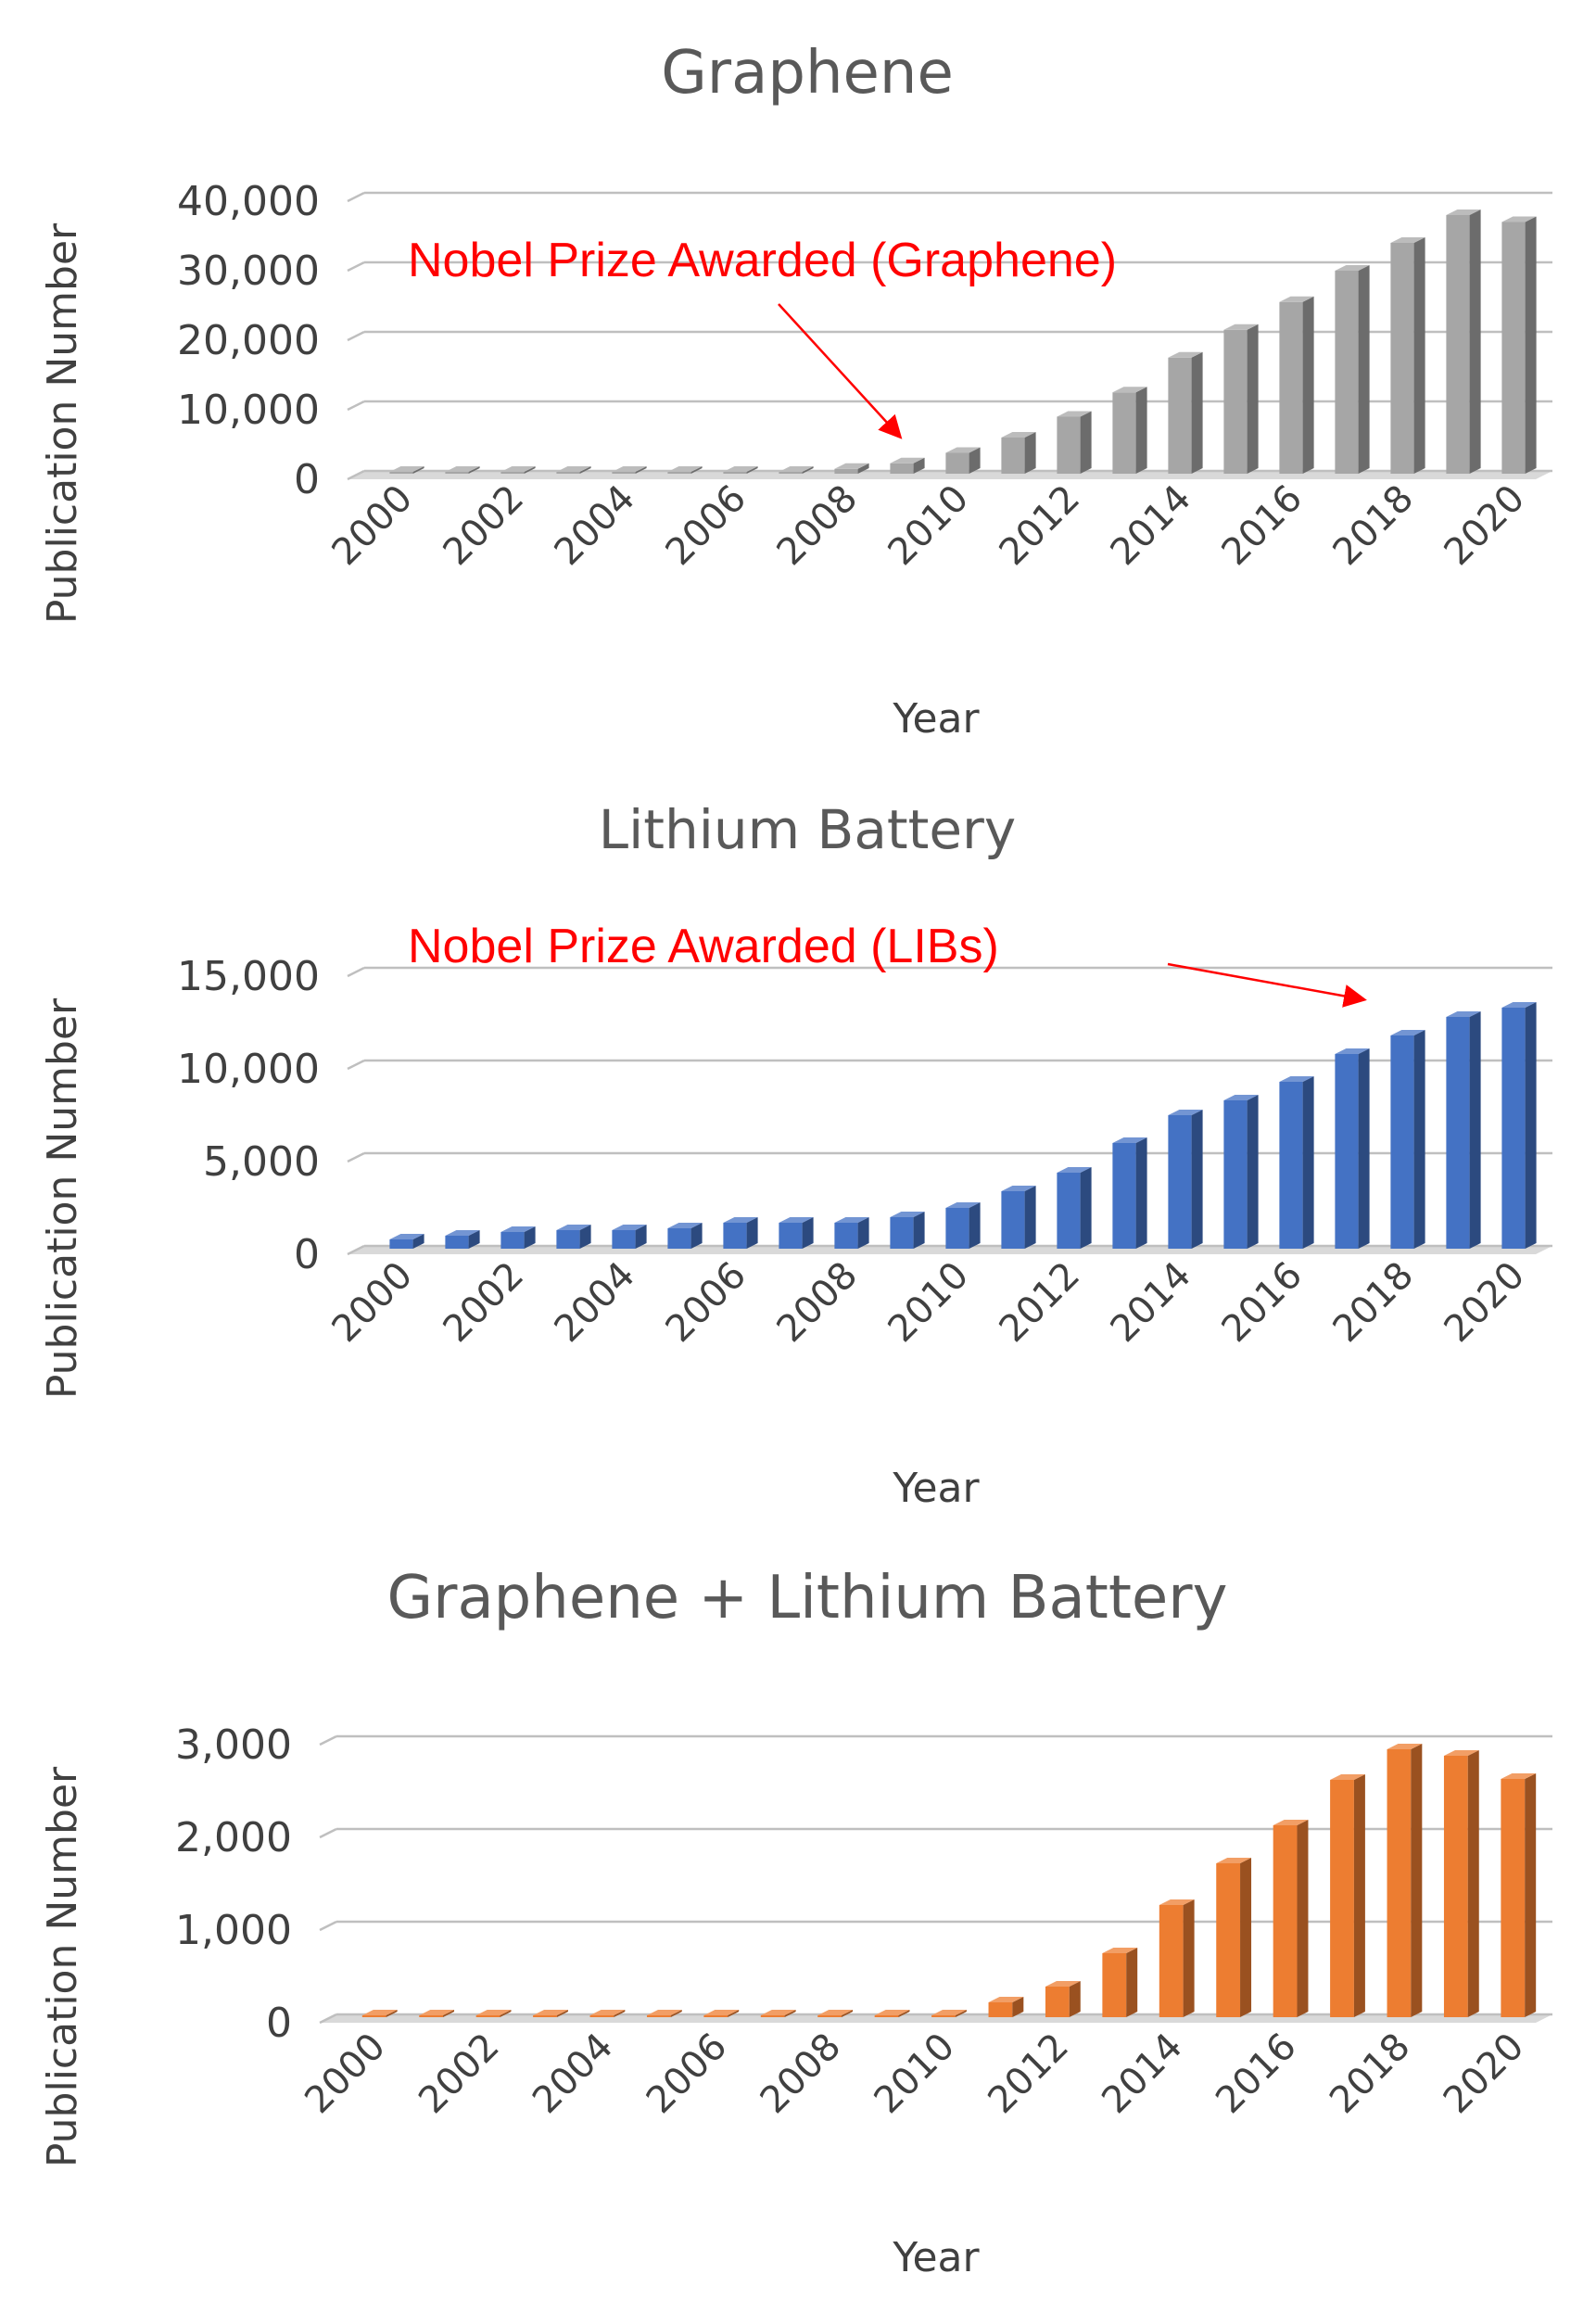 The height and width of the screenshot is (2299, 1596). I want to click on y-tick-label: 20,000, so click(248, 340).